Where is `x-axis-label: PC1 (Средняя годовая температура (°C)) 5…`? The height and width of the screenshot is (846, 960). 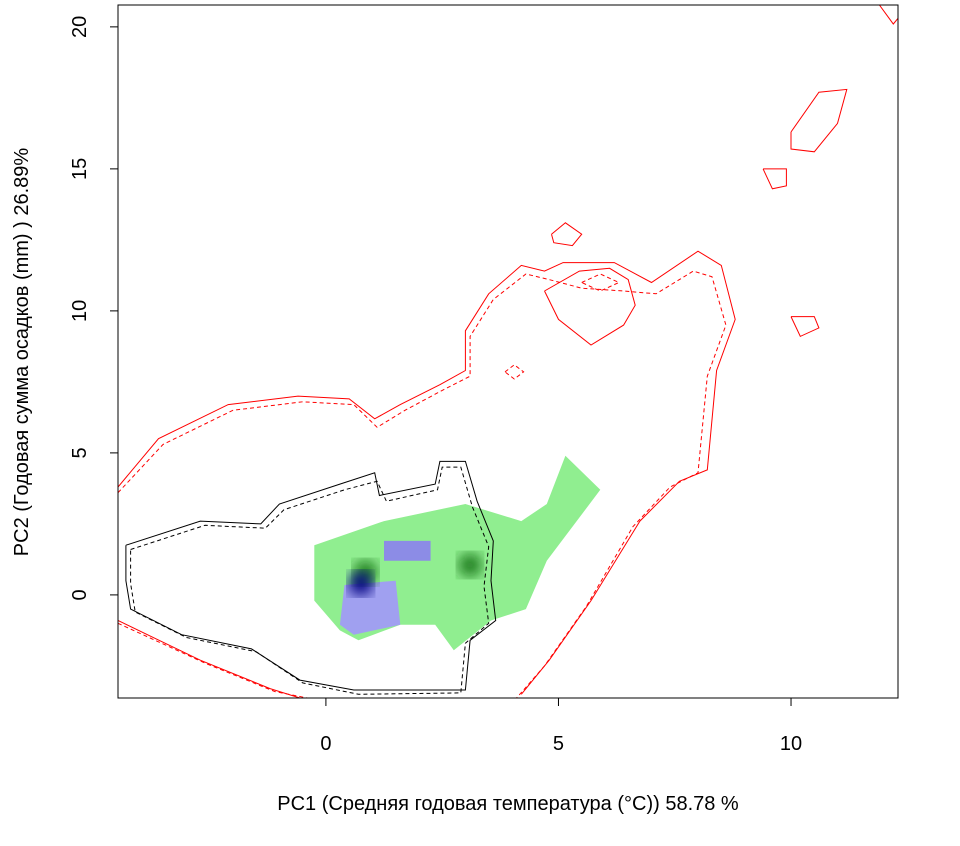
x-axis-label: PC1 (Средняя годовая температура (°C)) 5… is located at coordinates (508, 804).